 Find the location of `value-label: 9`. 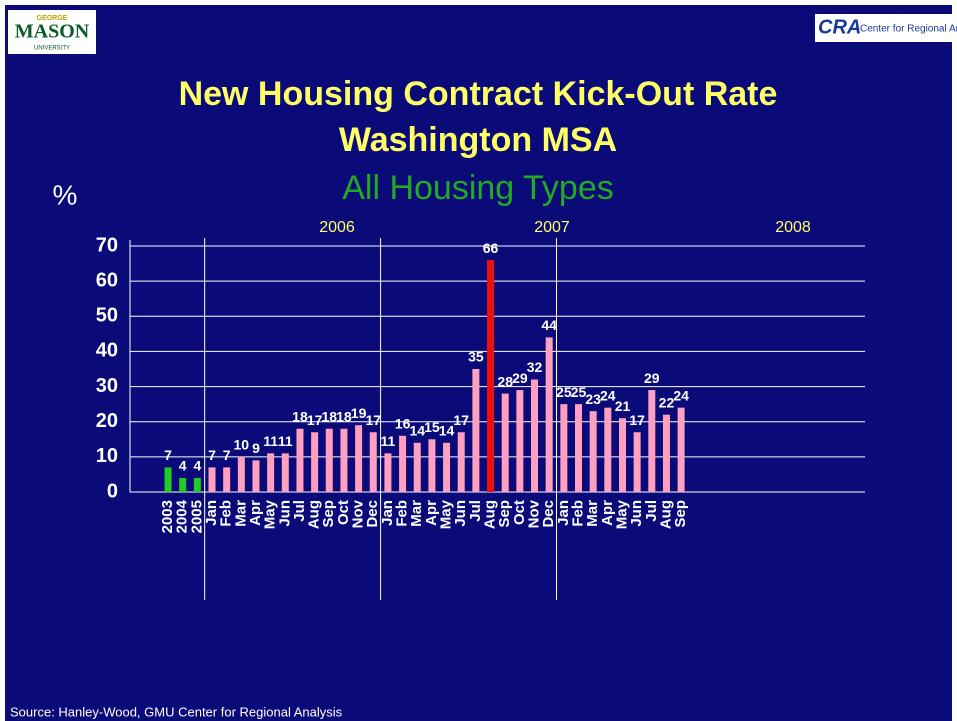

value-label: 9 is located at coordinates (256, 448).